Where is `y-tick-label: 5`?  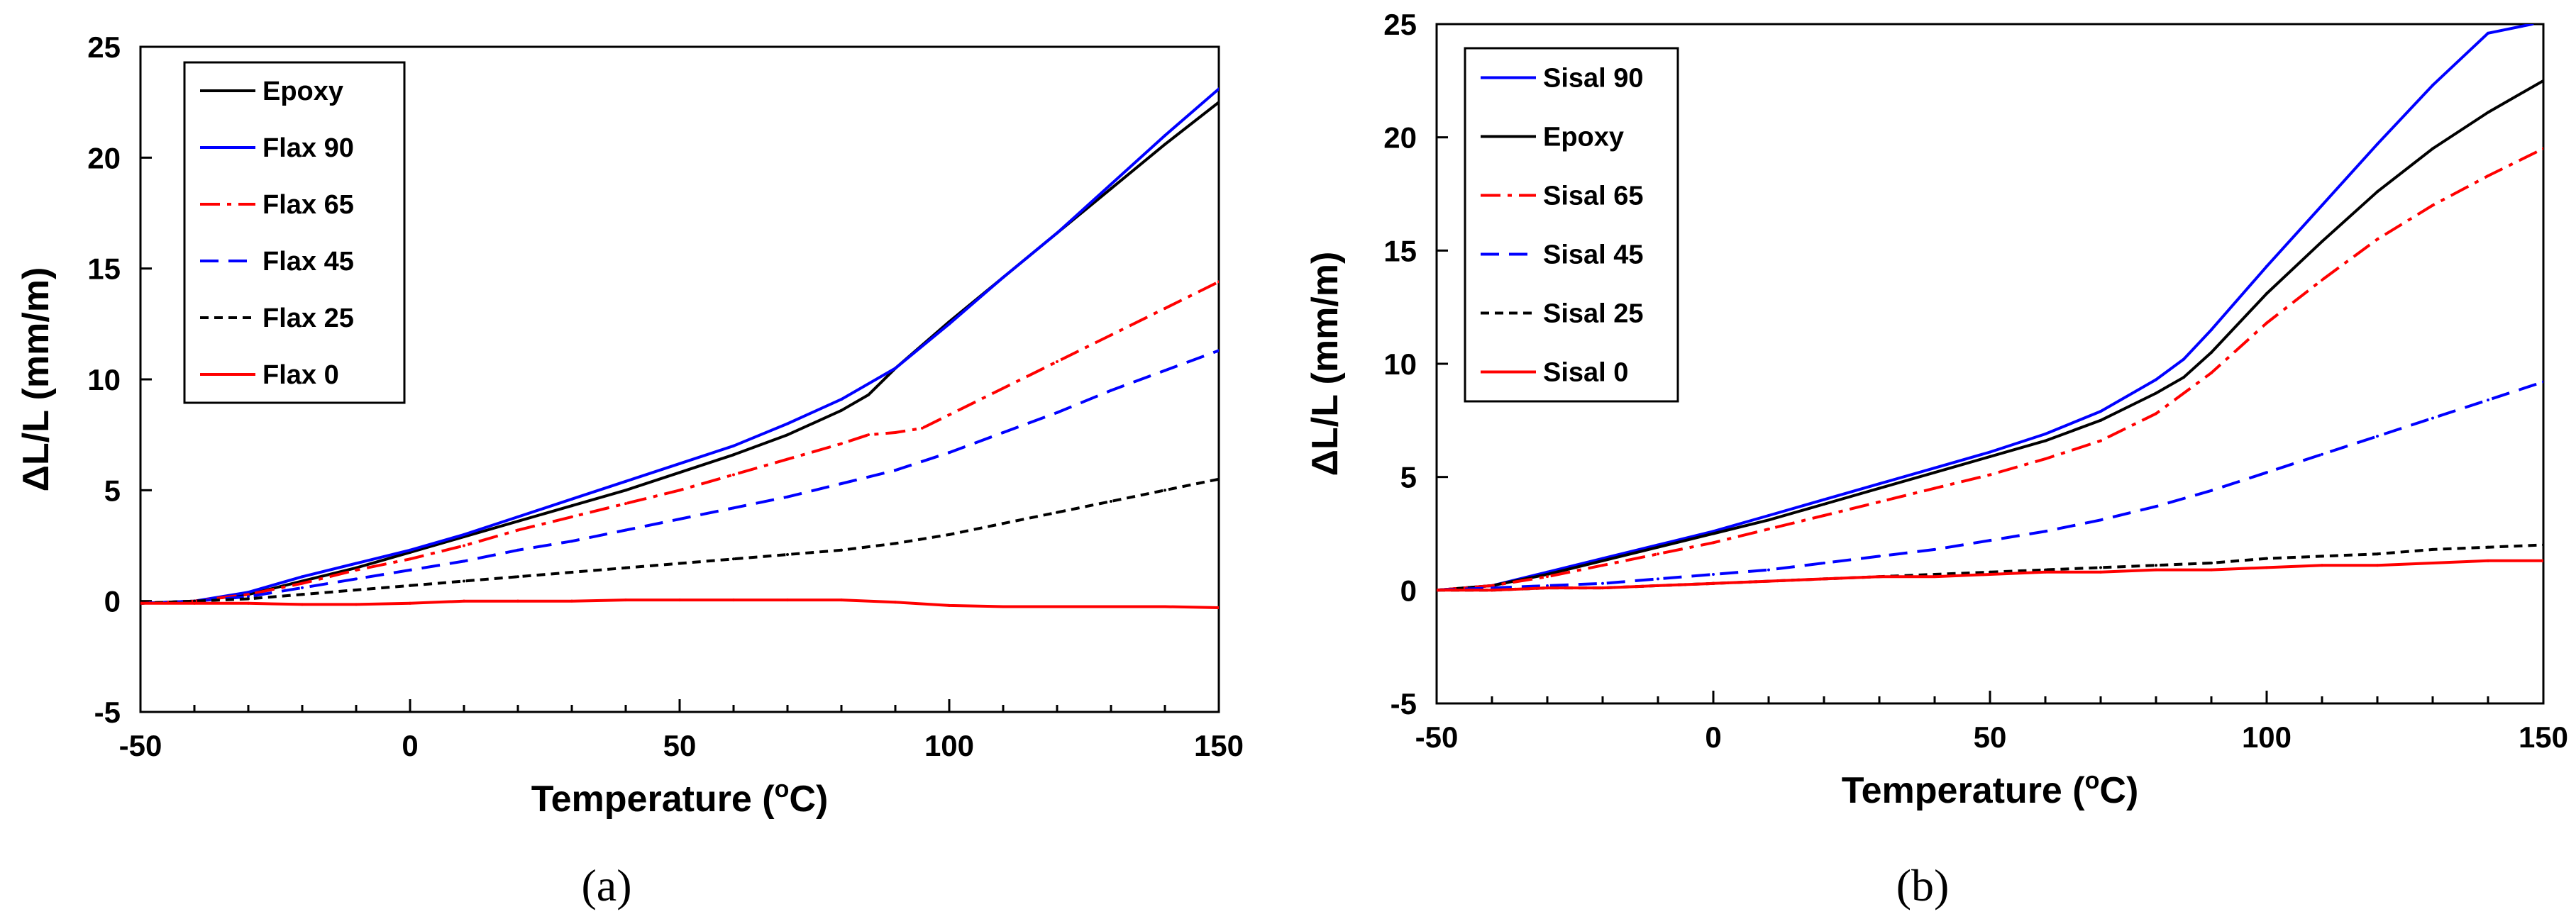
y-tick-label: 5 is located at coordinates (1408, 477).